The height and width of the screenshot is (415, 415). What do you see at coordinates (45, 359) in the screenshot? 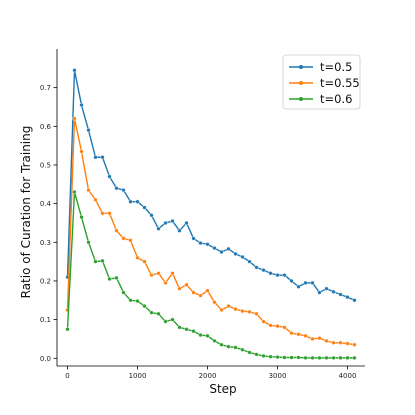
I see `y-tick-label: 0.0` at bounding box center [45, 359].